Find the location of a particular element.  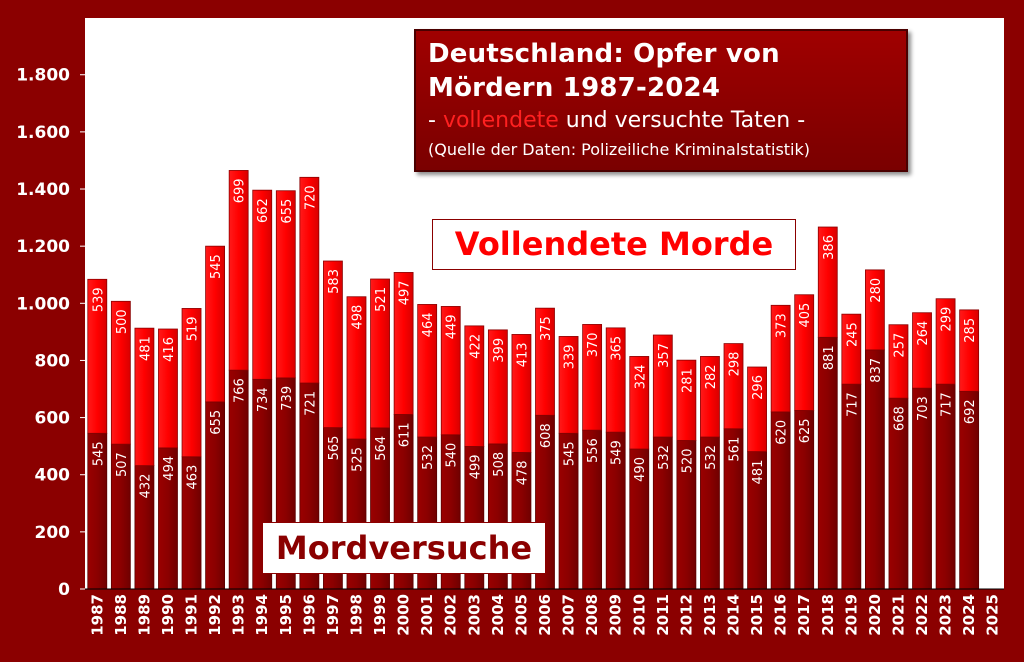

value-label-completed: 298 is located at coordinates (735, 364).